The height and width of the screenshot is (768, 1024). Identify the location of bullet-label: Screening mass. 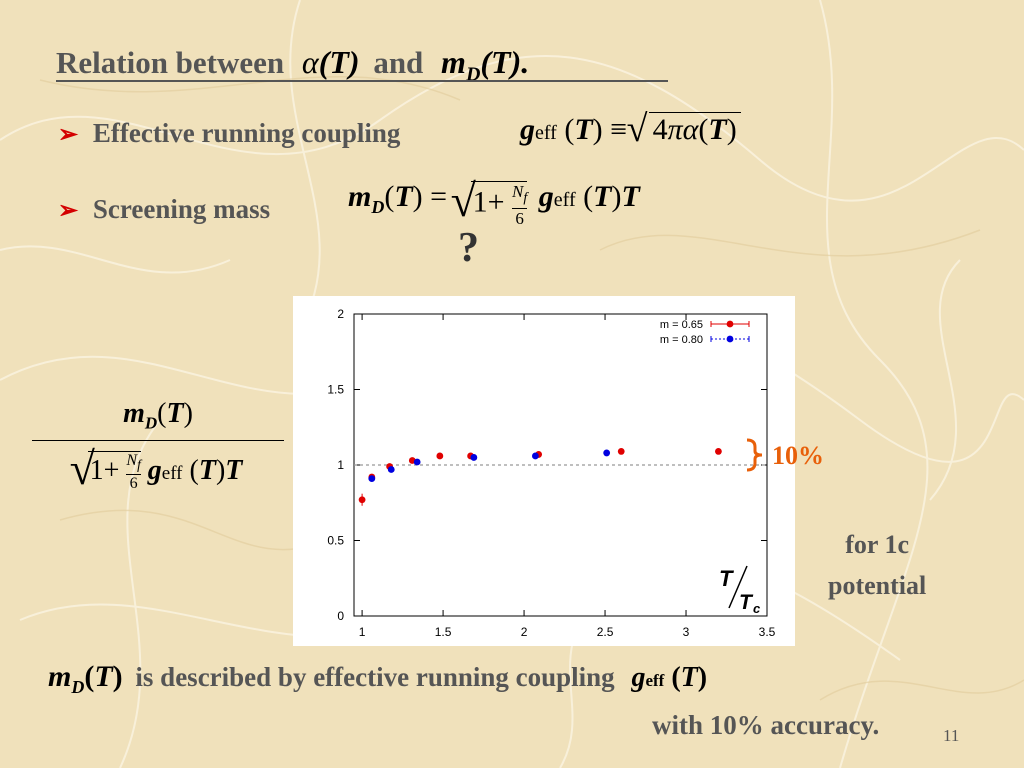
(181, 209).